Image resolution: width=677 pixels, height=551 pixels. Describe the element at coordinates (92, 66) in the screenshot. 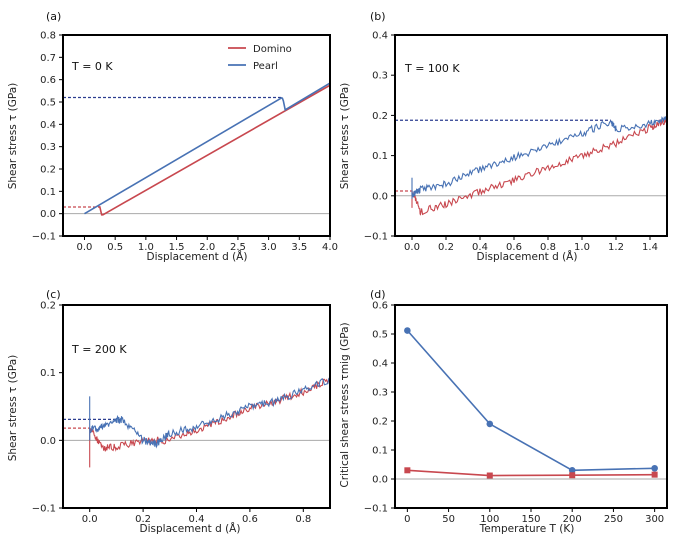

I see `annotation-temperature-a: T = 0 K` at that location.